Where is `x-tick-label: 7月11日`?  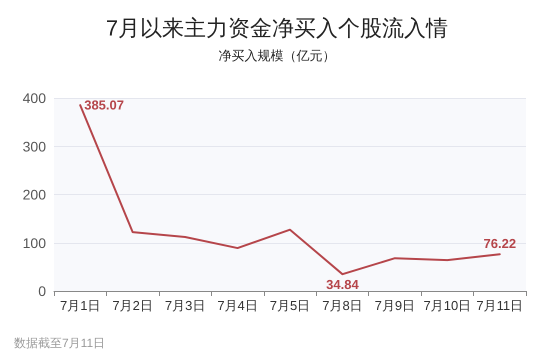 x-tick-label: 7月11日 is located at coordinates (500, 305).